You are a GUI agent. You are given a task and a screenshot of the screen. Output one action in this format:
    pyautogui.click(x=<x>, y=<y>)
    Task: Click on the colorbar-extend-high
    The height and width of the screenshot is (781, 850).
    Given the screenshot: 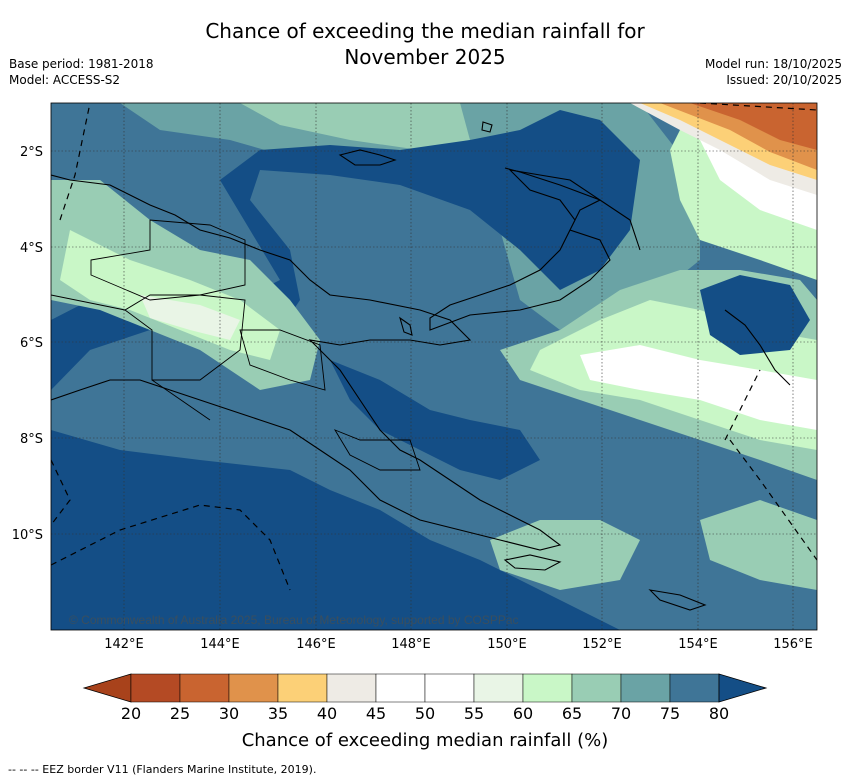 What is the action you would take?
    pyautogui.click(x=743, y=688)
    